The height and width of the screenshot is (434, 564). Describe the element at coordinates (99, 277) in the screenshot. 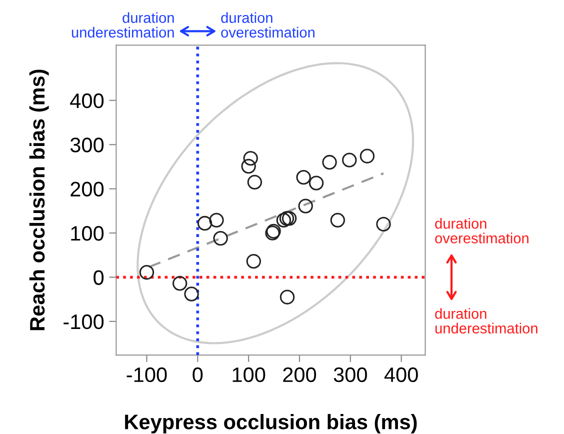

I see `y-tick-label: 0` at that location.